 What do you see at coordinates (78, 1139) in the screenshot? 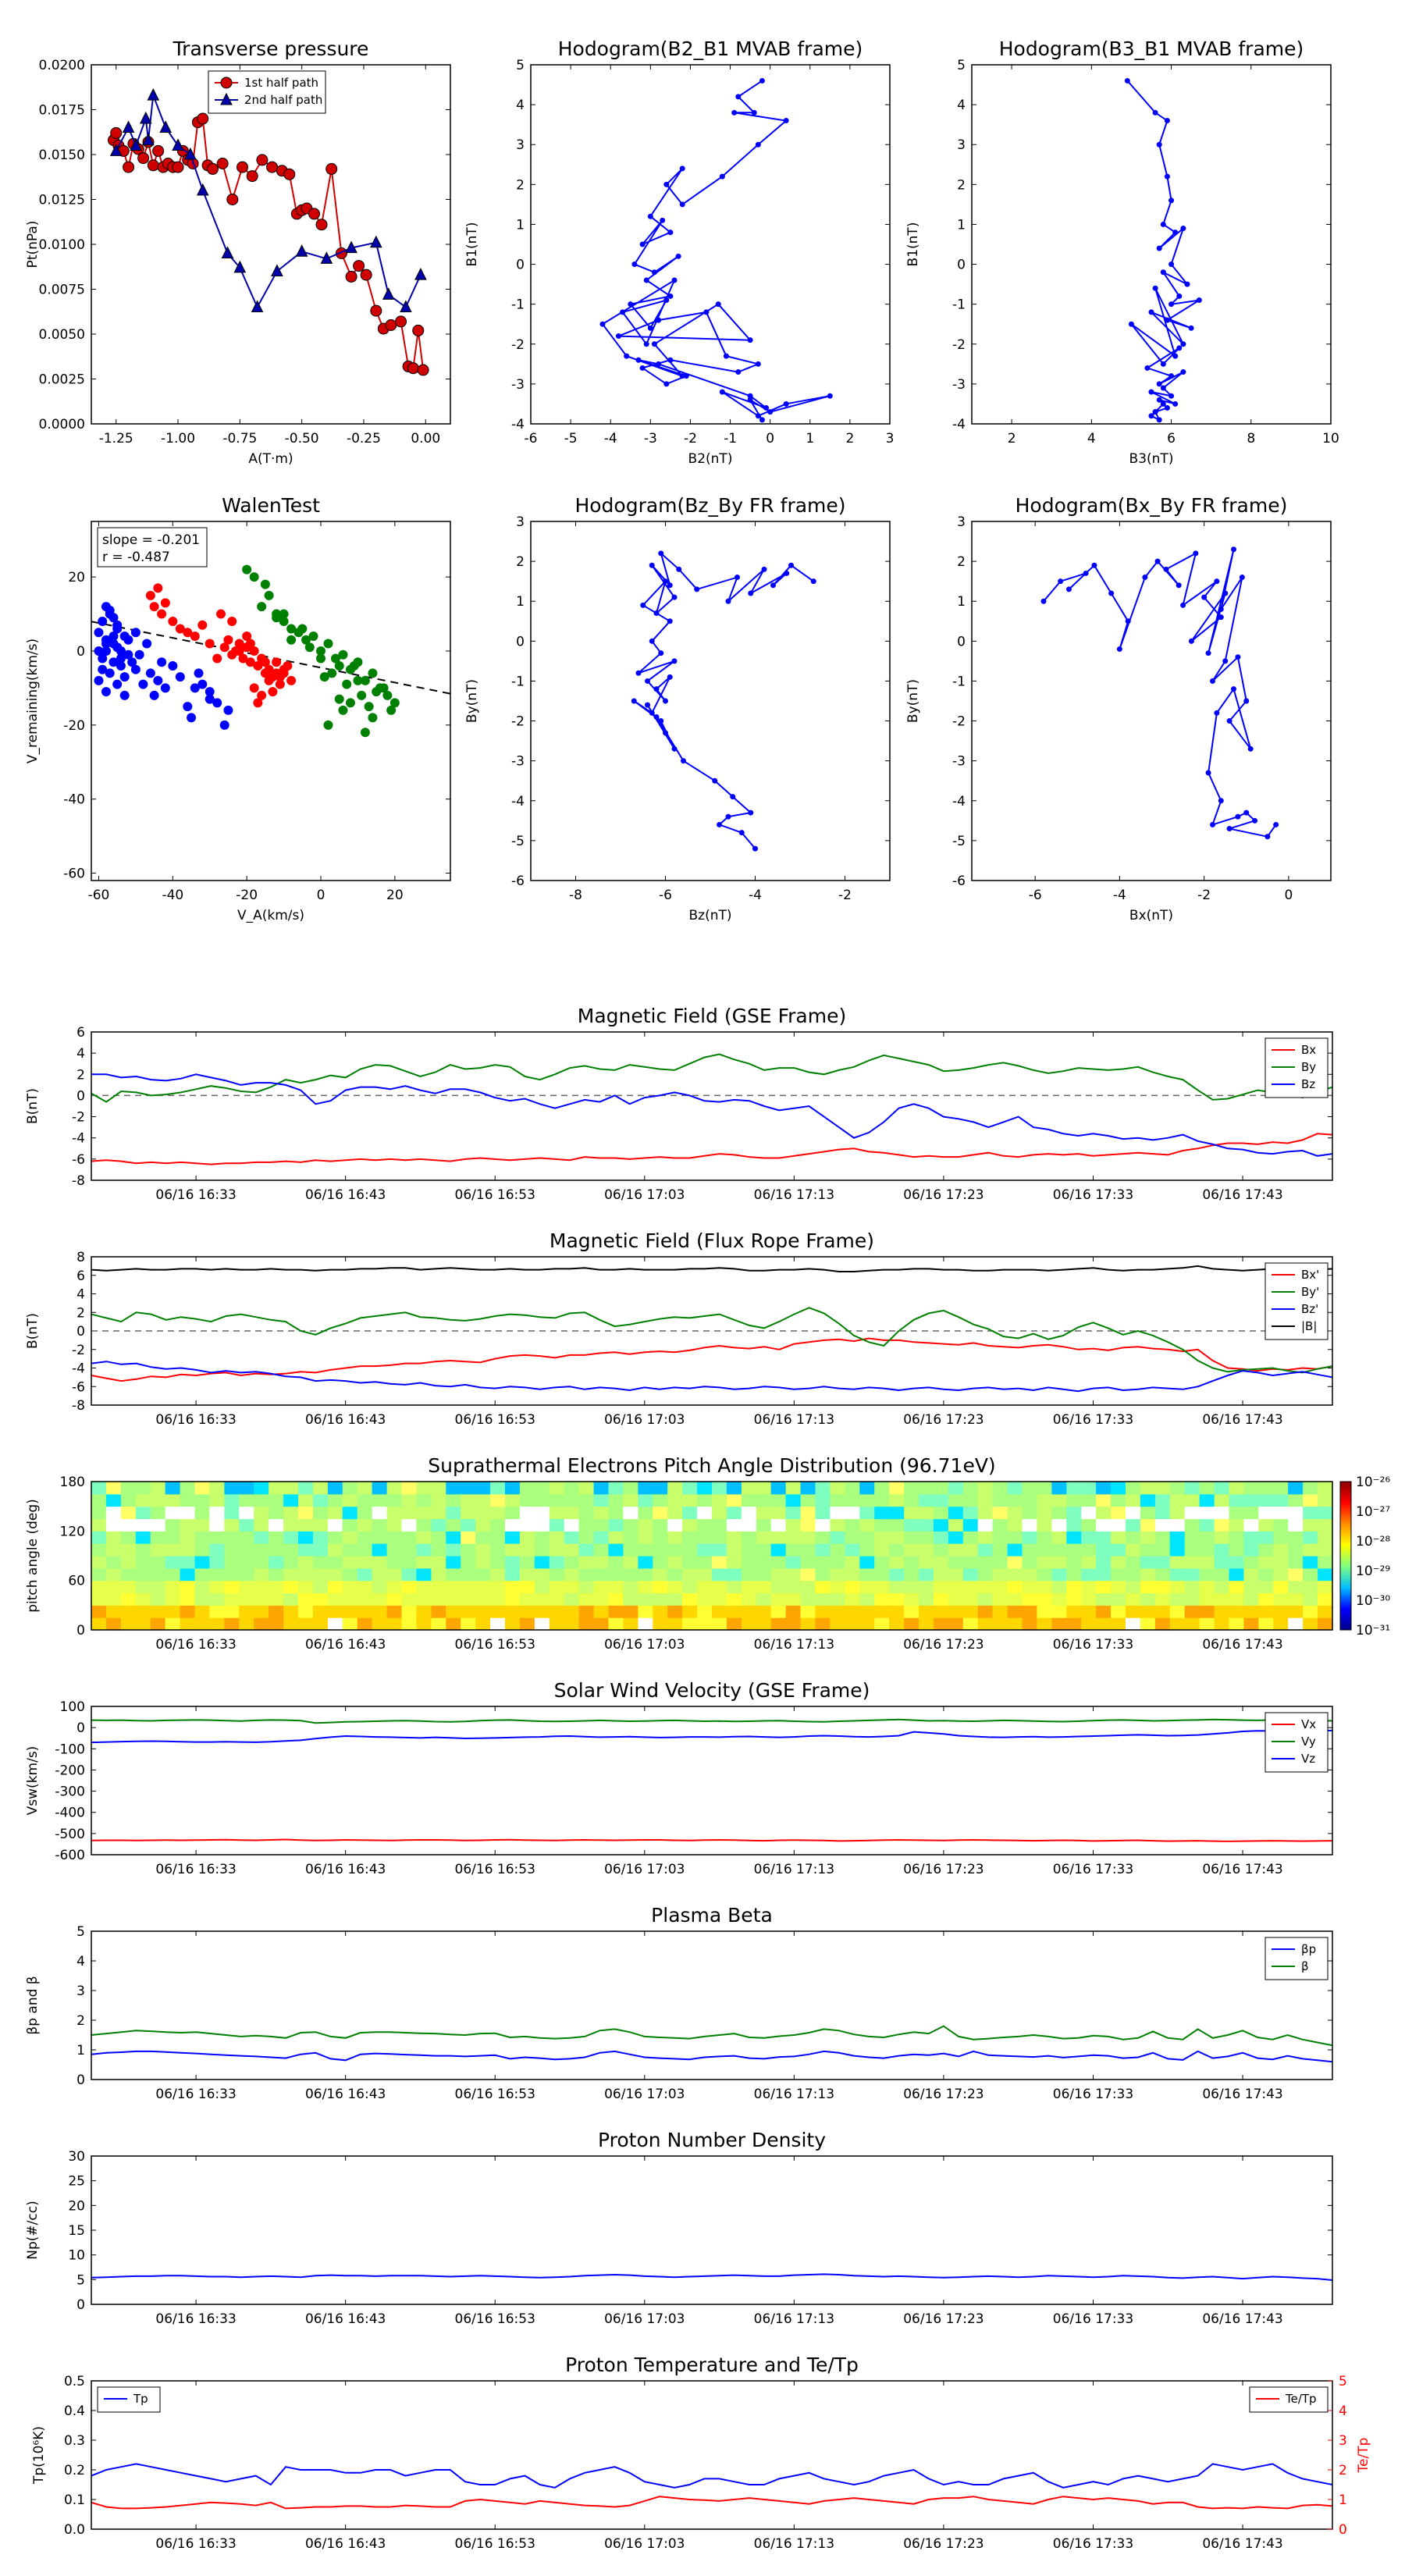
I see `y-tick-label: -4` at bounding box center [78, 1139].